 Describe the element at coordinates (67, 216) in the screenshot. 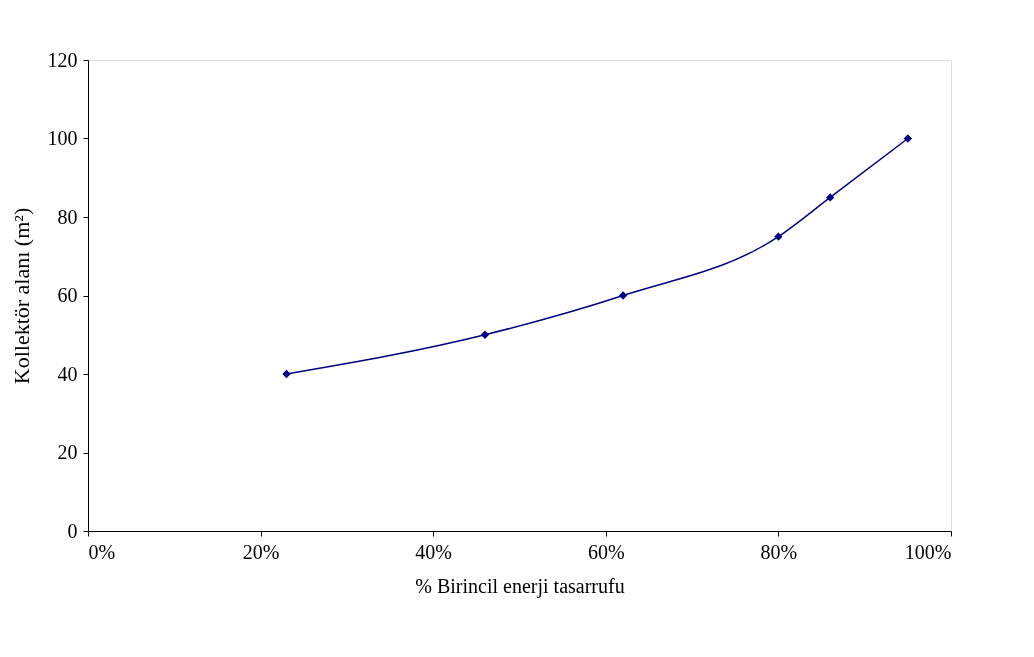

I see `y-tick-label: 80` at that location.